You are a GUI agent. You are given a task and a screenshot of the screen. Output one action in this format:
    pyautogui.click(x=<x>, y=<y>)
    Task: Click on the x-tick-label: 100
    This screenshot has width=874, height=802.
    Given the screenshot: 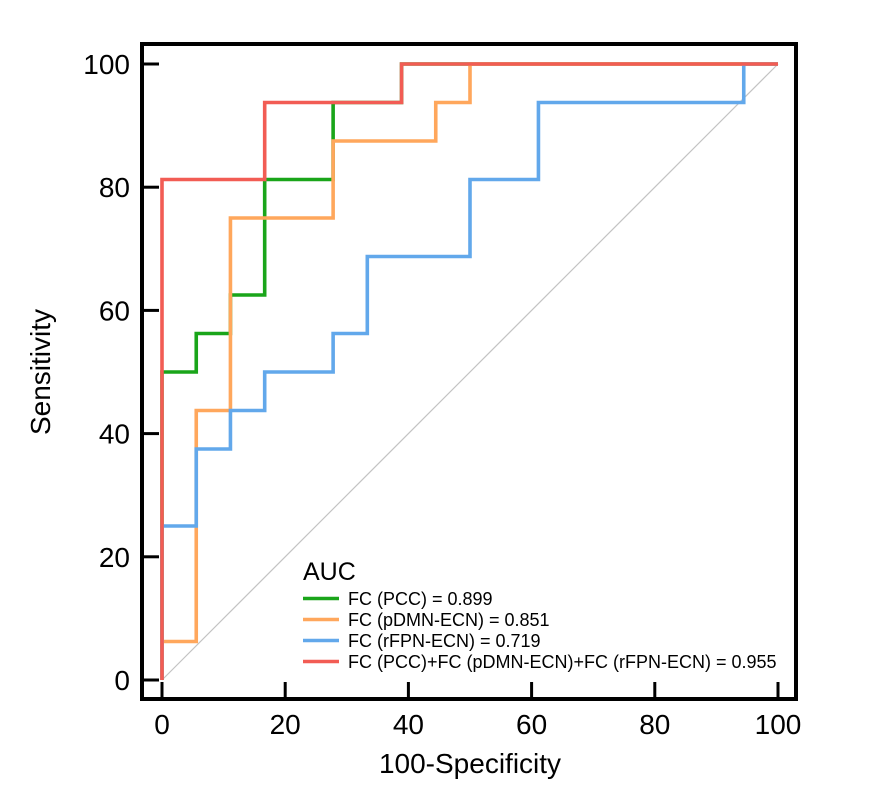 What is the action you would take?
    pyautogui.click(x=778, y=724)
    